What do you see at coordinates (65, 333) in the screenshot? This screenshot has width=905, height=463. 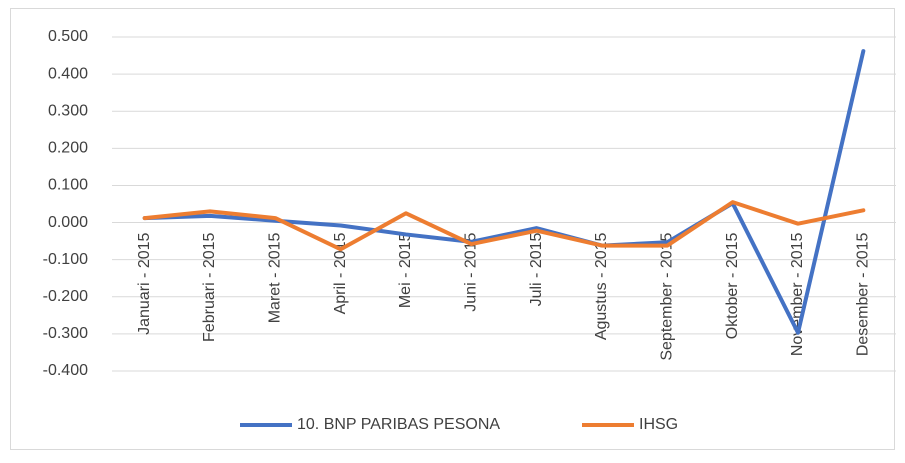 I see `y-tick-label: -0.300` at bounding box center [65, 333].